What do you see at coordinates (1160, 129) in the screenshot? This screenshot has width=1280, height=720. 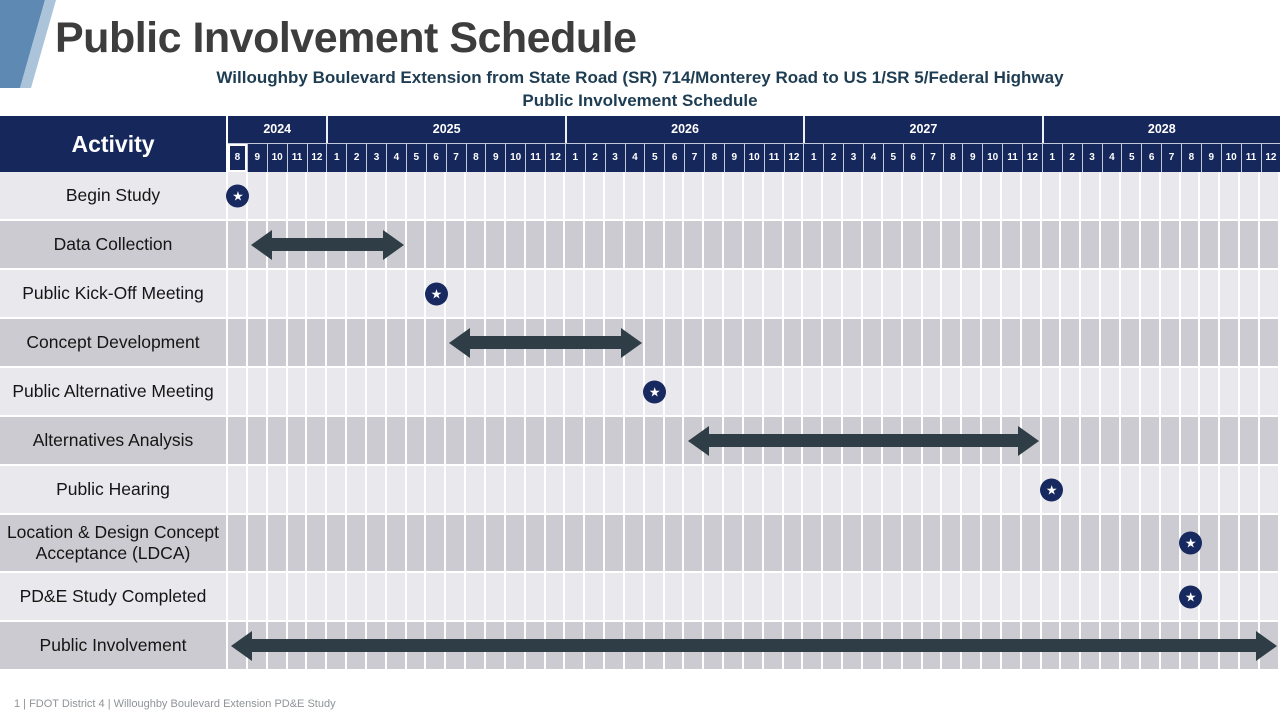 I see `year-header-cell: 2028` at bounding box center [1160, 129].